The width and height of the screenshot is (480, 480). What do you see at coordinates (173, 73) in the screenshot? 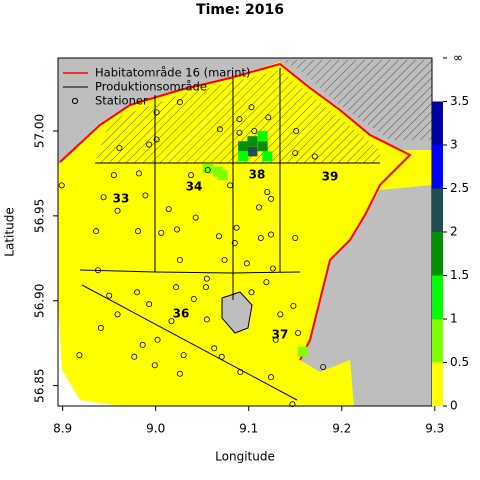
I see `legend-label: Habitatområde 16 (marint)` at bounding box center [173, 73].